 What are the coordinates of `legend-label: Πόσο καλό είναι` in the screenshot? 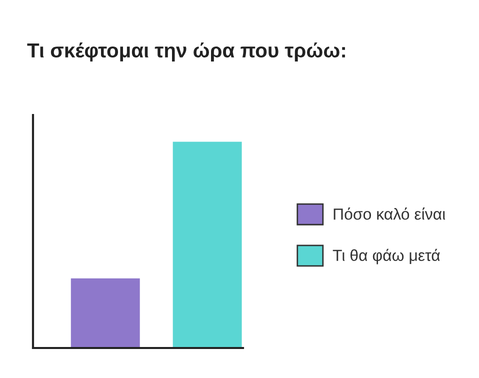 It's located at (390, 214).